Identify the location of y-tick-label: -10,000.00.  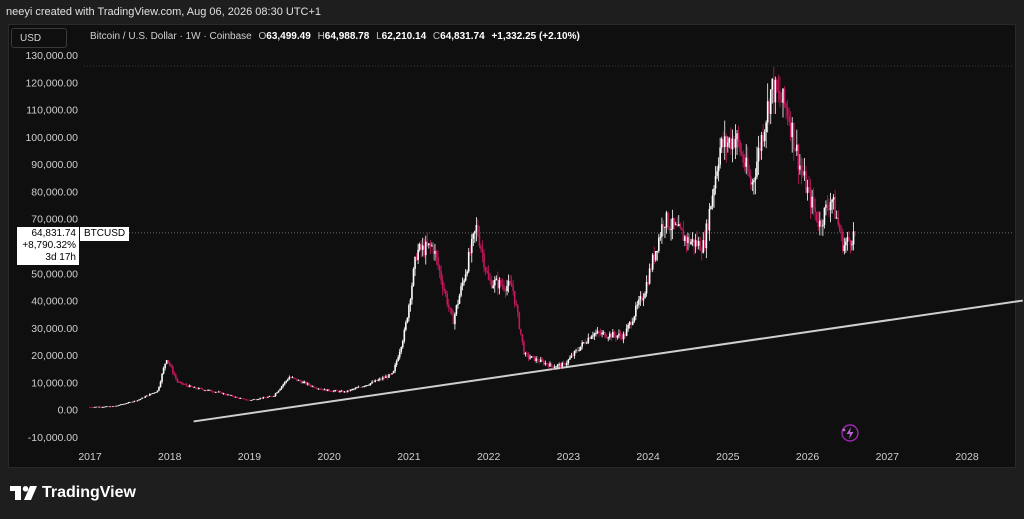
(53, 438).